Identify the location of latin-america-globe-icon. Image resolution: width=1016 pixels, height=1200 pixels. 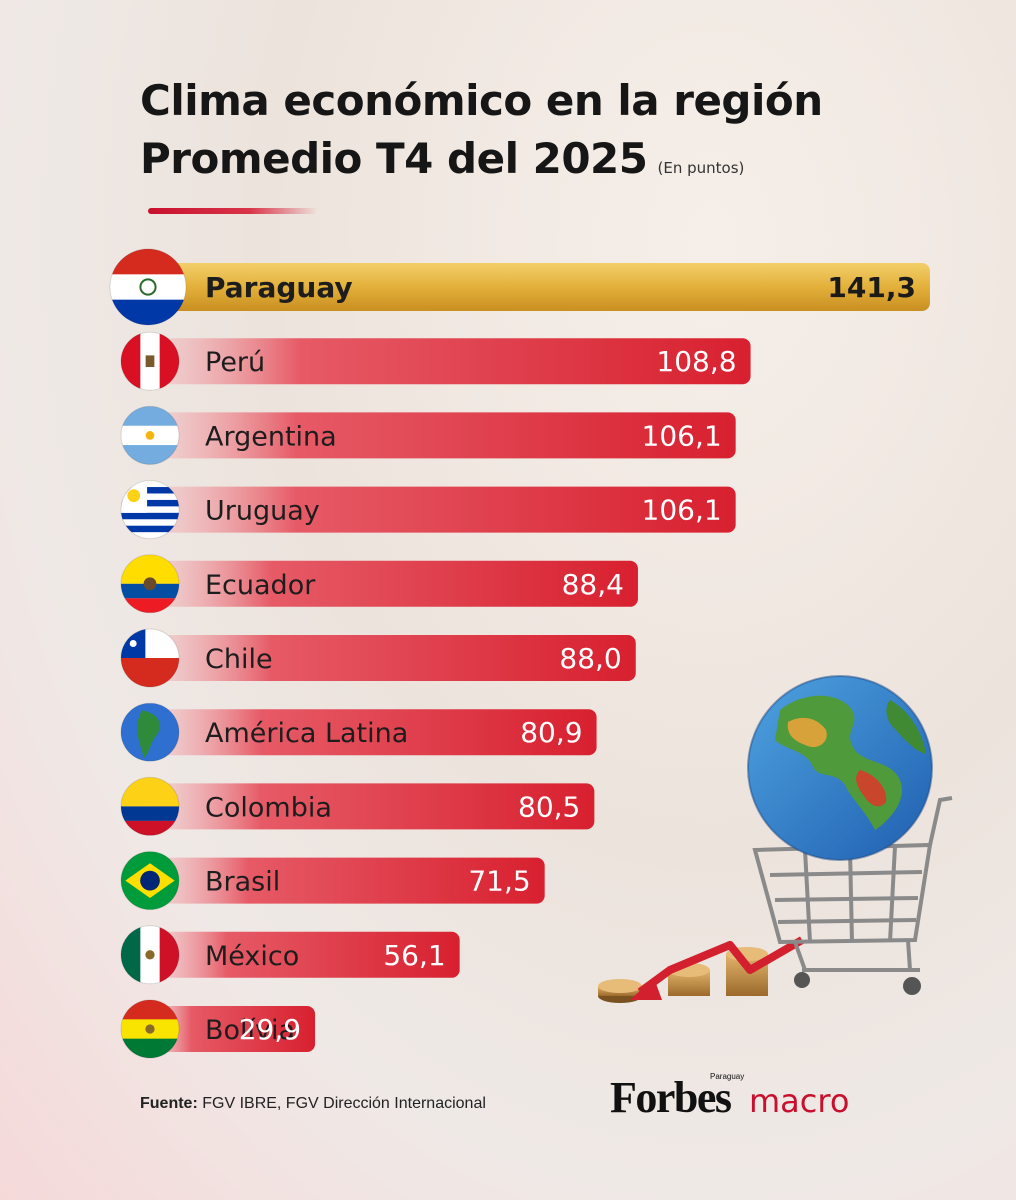
(150, 732).